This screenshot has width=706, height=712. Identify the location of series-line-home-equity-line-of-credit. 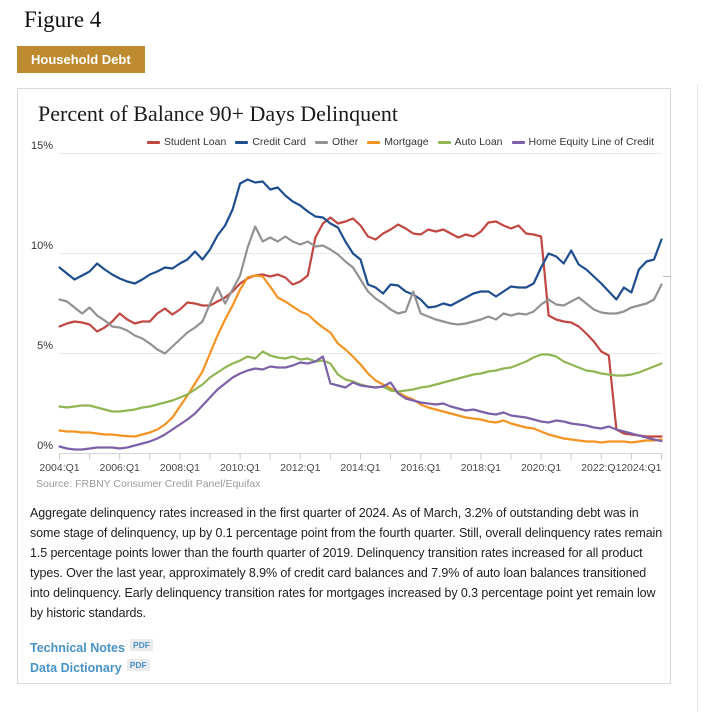
(360, 403).